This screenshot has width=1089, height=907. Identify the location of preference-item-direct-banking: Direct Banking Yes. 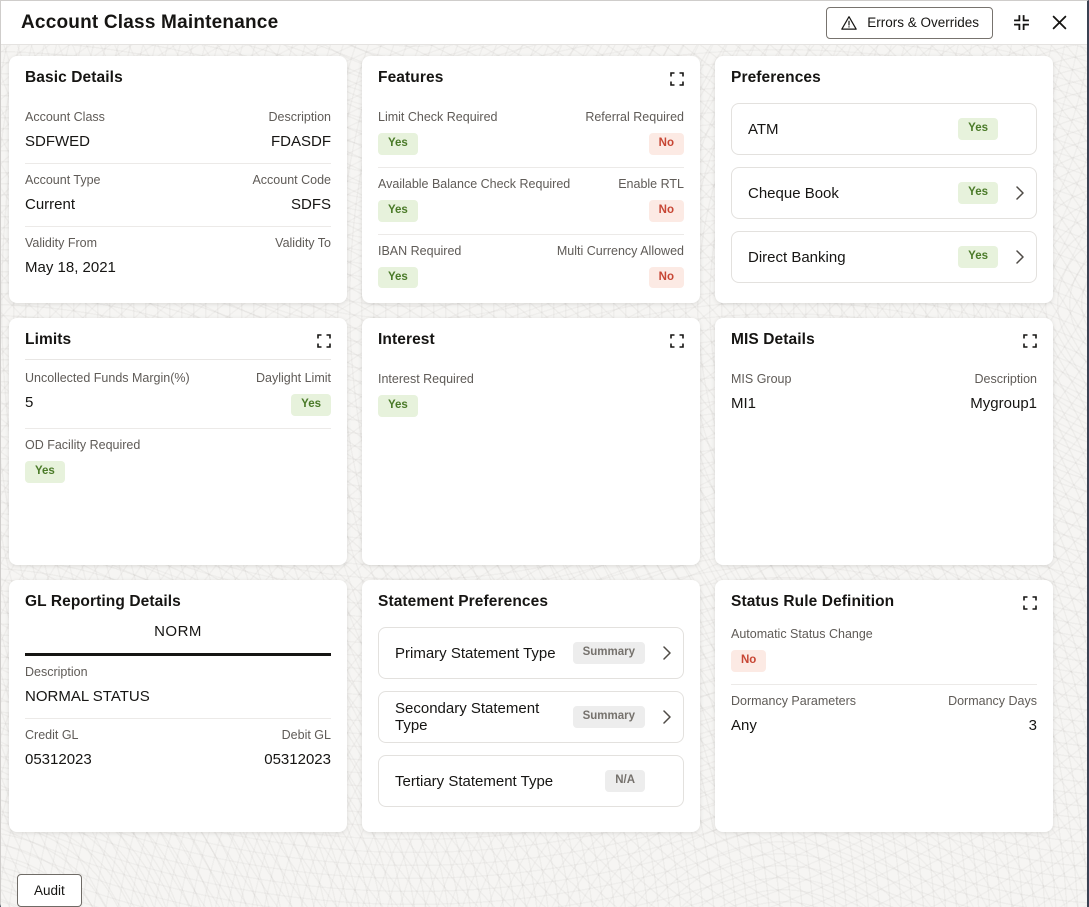
(884, 257).